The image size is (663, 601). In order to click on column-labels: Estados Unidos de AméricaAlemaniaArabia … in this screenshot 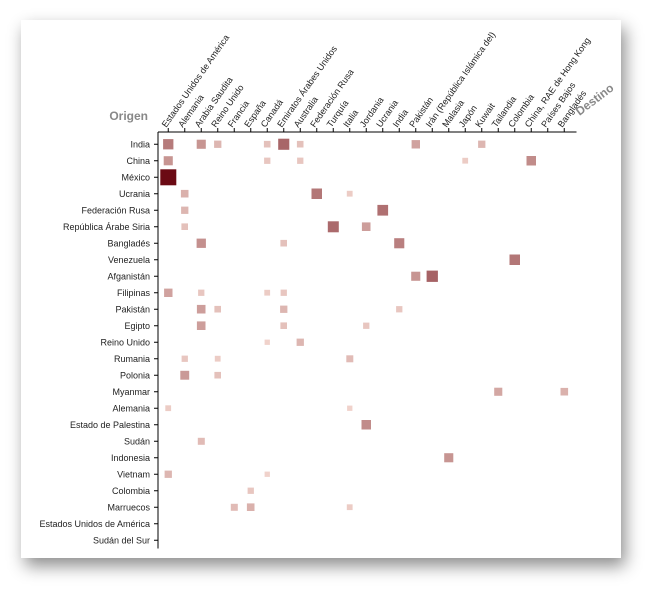, I will do `click(376, 81)`.